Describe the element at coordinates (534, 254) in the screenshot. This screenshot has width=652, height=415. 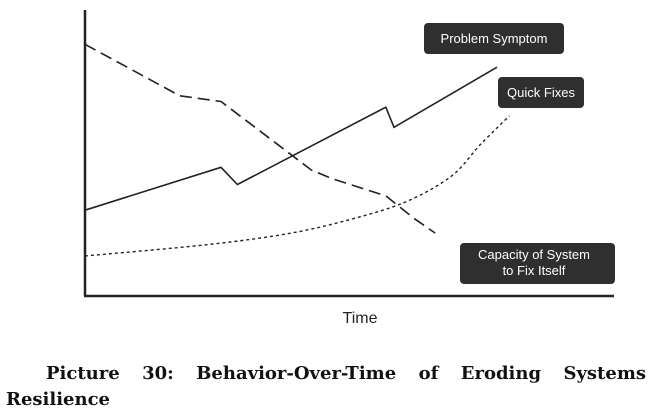
I see `capacity-label-text-line1: Capacity of System` at that location.